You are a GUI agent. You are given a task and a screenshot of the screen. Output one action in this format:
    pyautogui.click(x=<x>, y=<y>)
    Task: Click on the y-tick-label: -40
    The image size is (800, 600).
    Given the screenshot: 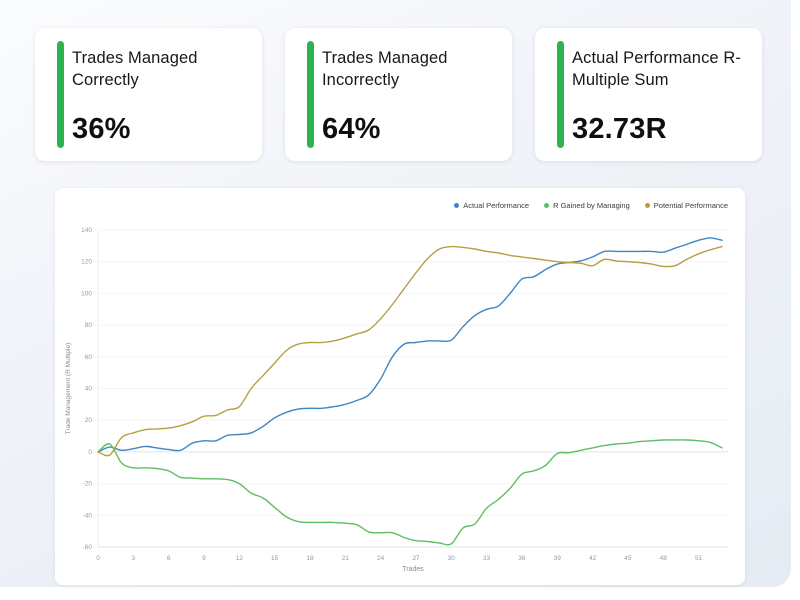 What is the action you would take?
    pyautogui.click(x=88, y=515)
    